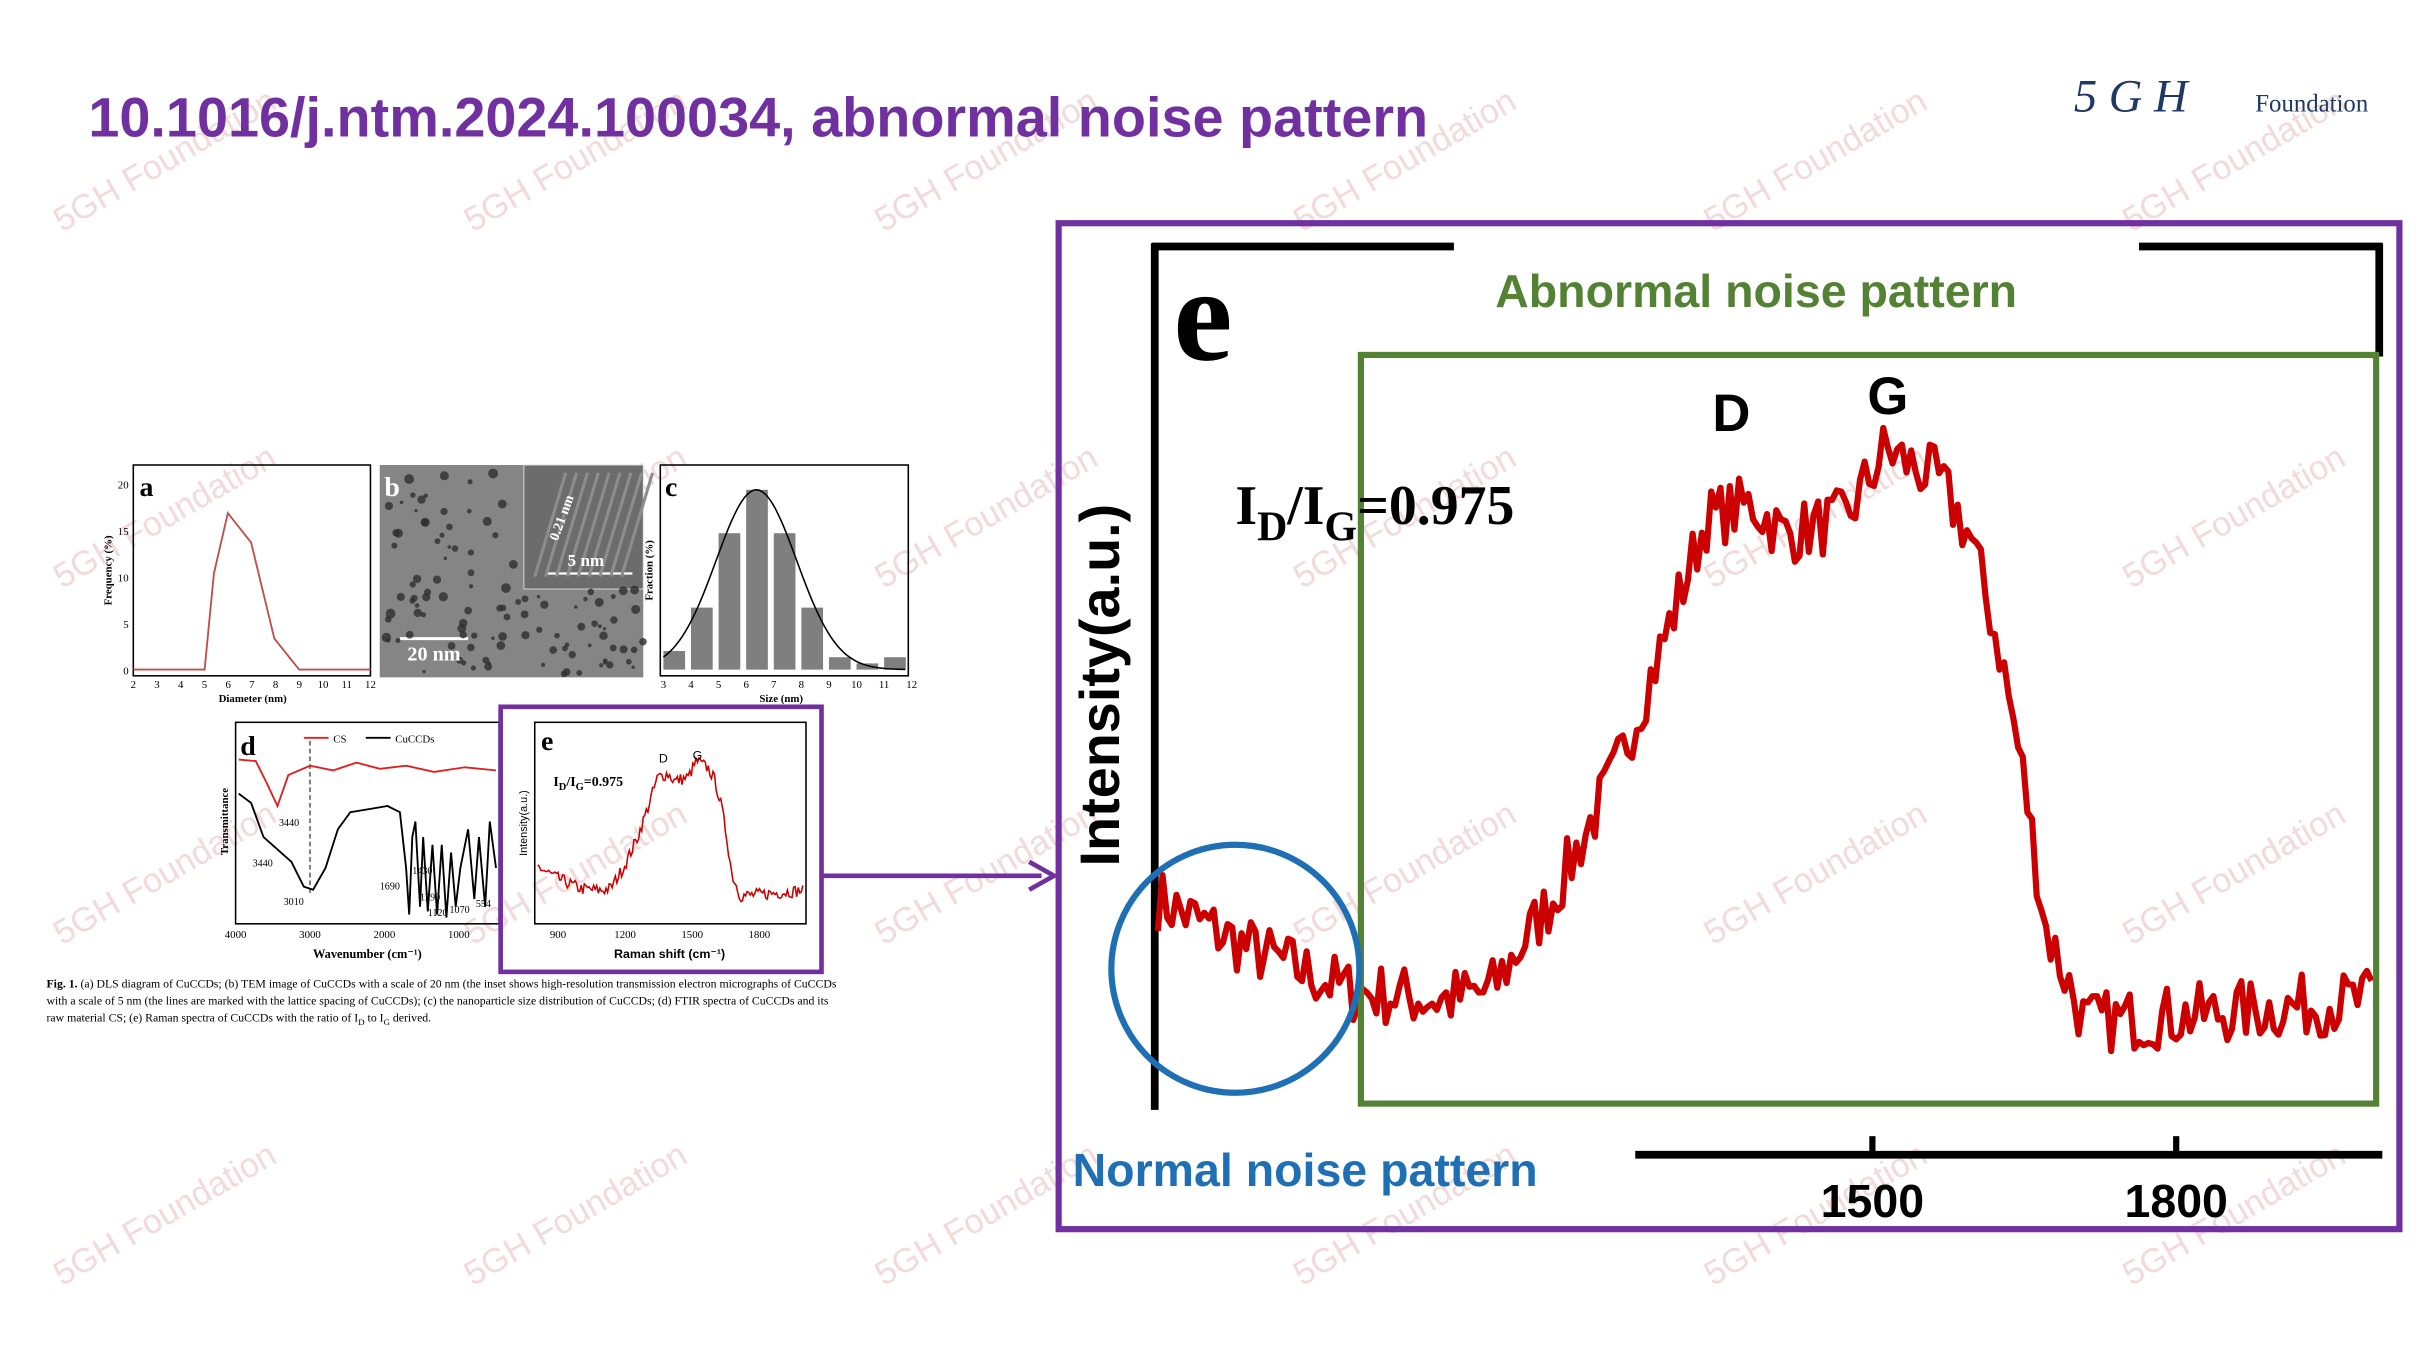  What do you see at coordinates (1099, 685) in the screenshot?
I see `zoom-y-label: Intensity(a.u.)` at bounding box center [1099, 685].